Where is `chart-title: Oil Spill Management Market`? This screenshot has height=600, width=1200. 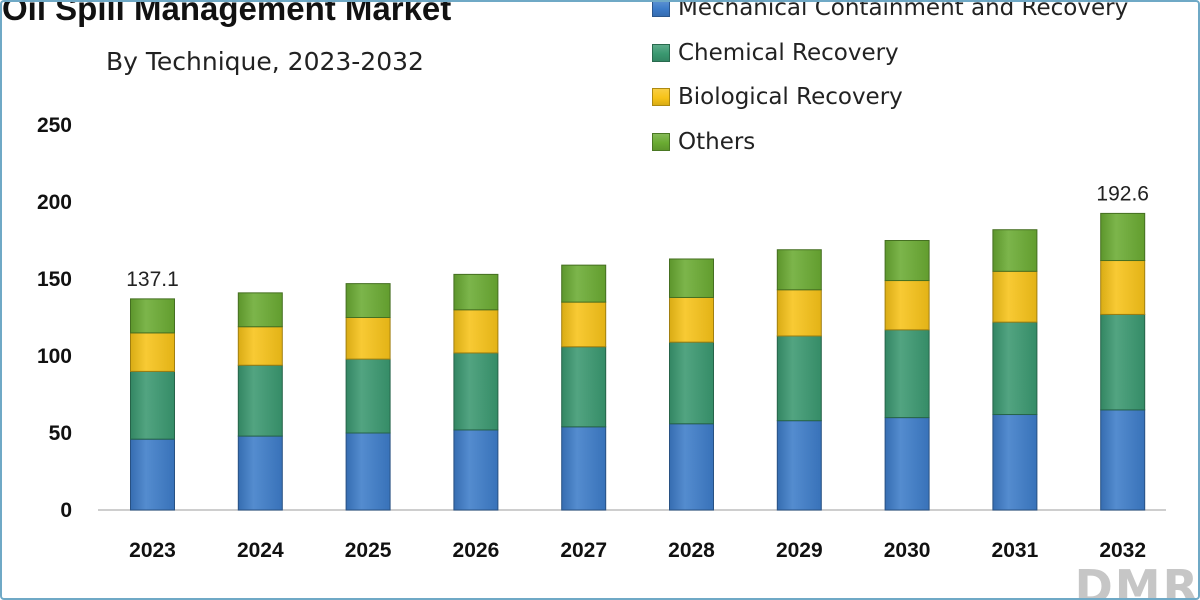
chart-title: Oil Spill Management Market is located at coordinates (227, 13).